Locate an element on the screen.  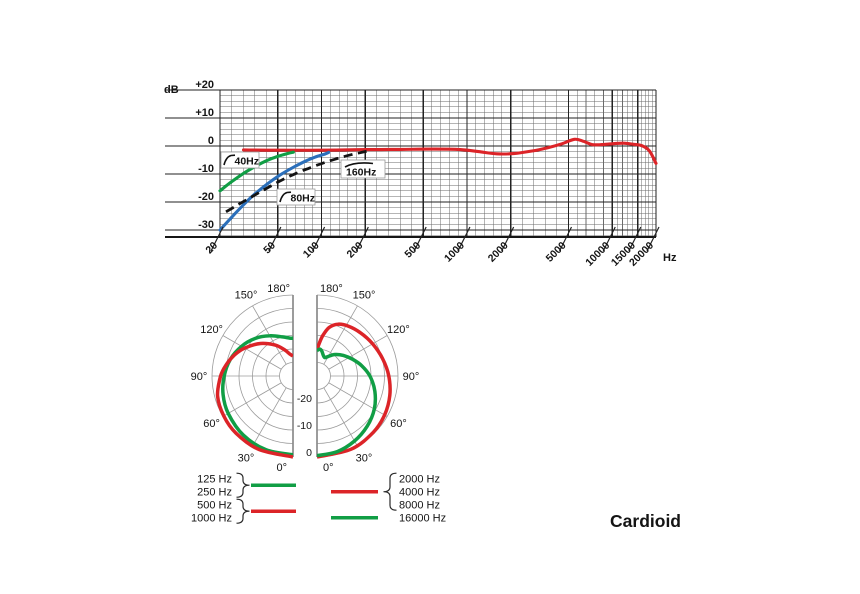
legend-label: 125 Hz is located at coordinates (214, 480).